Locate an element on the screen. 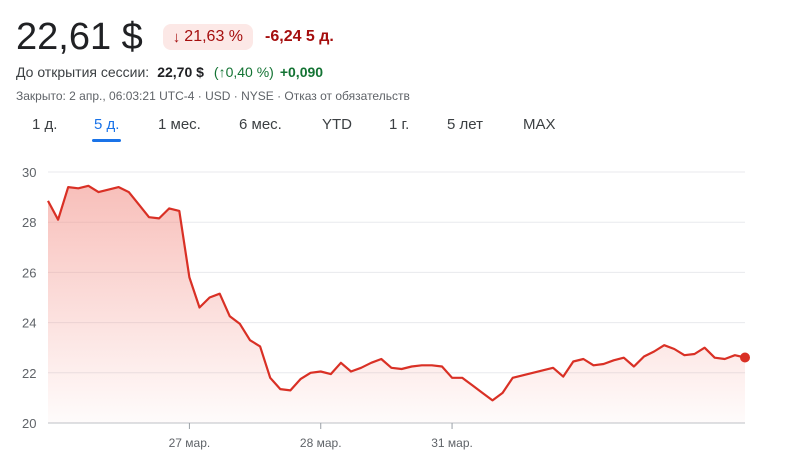 Image resolution: width=800 pixels, height=472 pixels. premarket-change-percent: (↑0,40 %) is located at coordinates (243, 72).